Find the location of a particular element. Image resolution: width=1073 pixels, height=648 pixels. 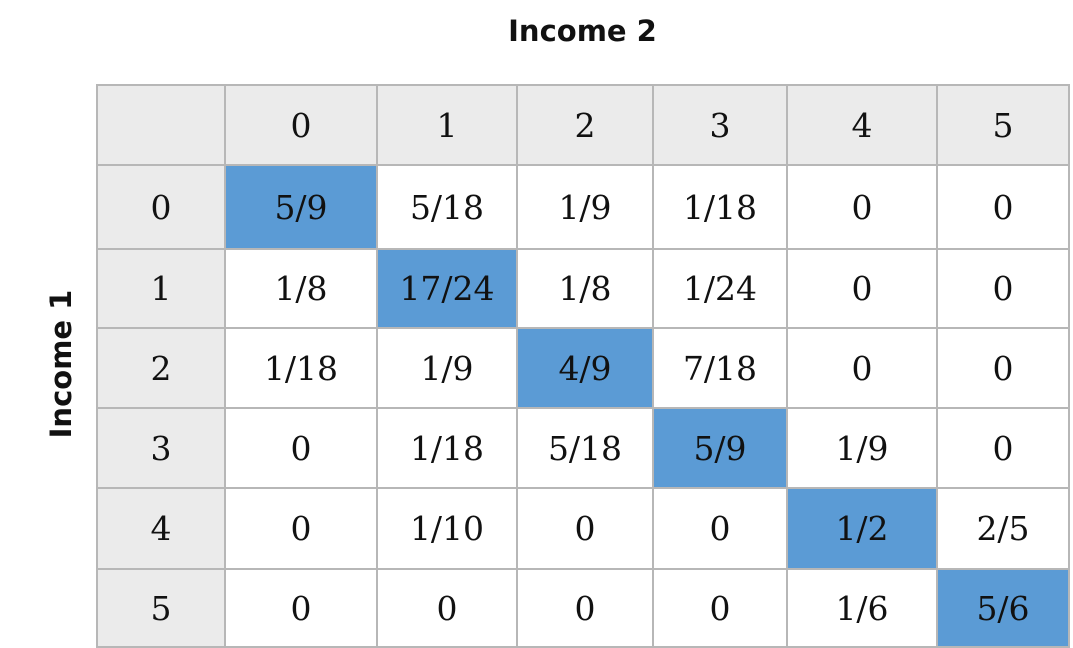

table-row: 0 5/9 5/18 1/9 1/18 0 0 is located at coordinates (583, 207).